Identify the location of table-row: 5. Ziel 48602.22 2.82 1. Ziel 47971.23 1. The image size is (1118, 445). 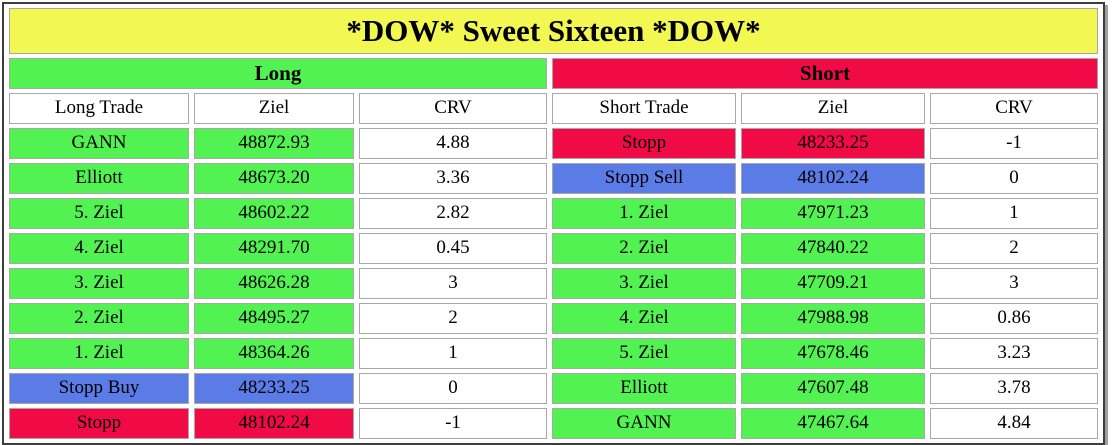
(553, 213).